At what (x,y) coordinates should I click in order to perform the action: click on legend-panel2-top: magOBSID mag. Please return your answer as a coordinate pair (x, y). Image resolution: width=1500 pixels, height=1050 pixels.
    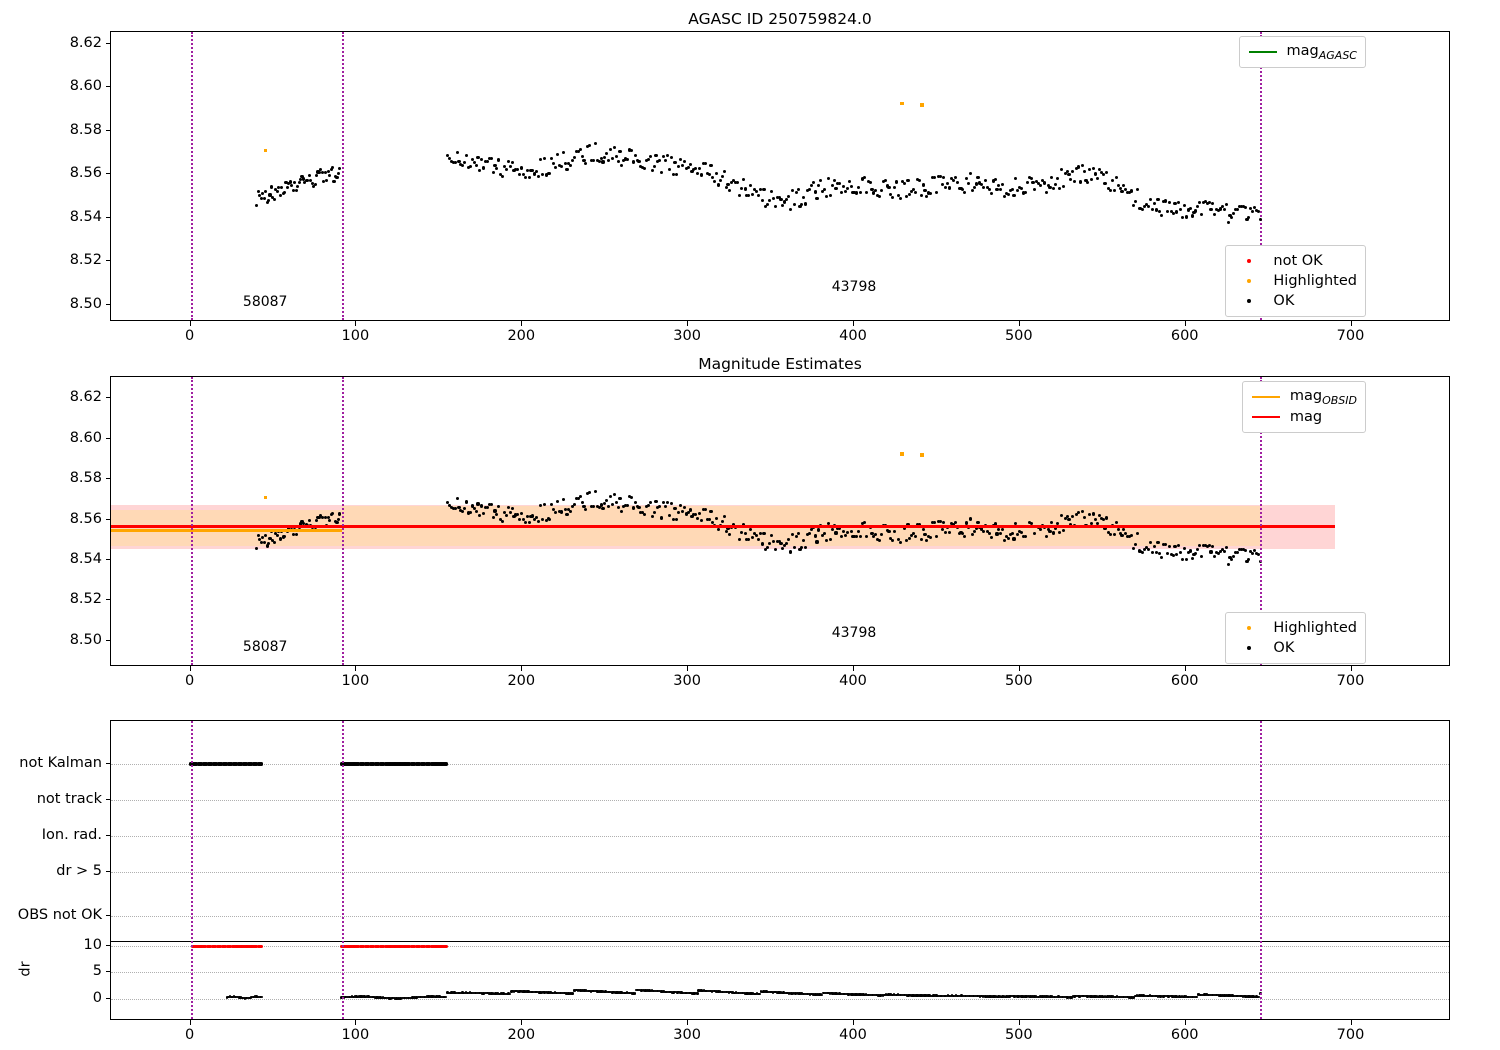
    Looking at the image, I should click on (1303, 407).